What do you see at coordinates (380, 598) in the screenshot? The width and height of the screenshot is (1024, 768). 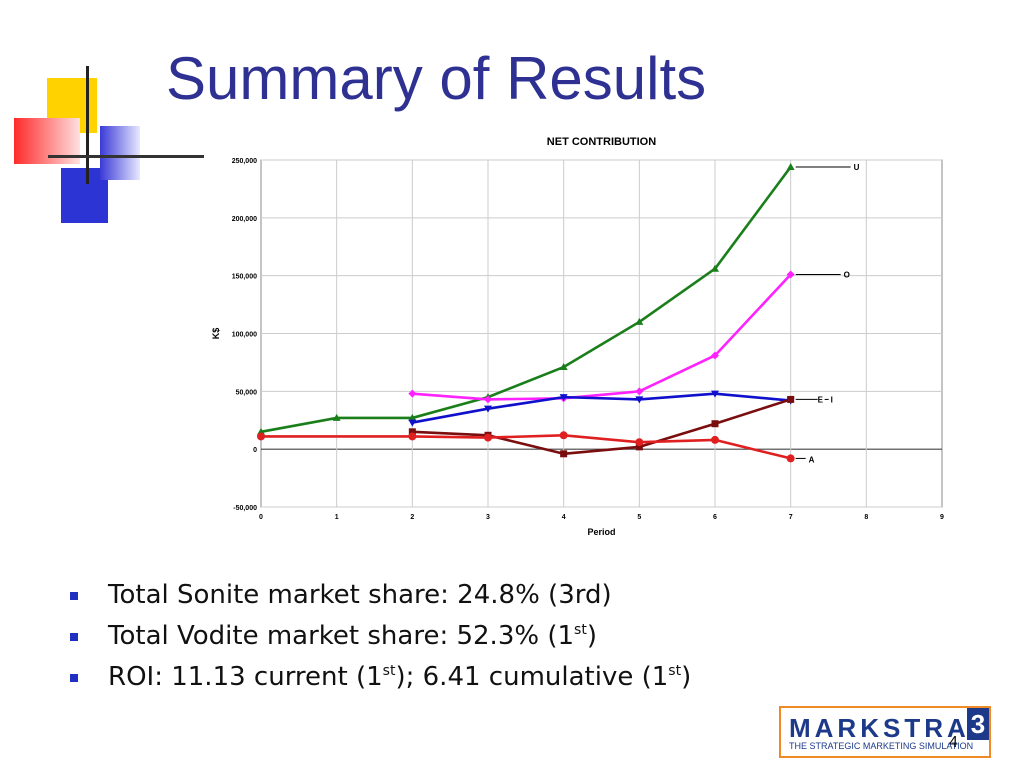 I see `bullet-sonite-share: Total Sonite market share: 24.8% (3rd)` at bounding box center [380, 598].